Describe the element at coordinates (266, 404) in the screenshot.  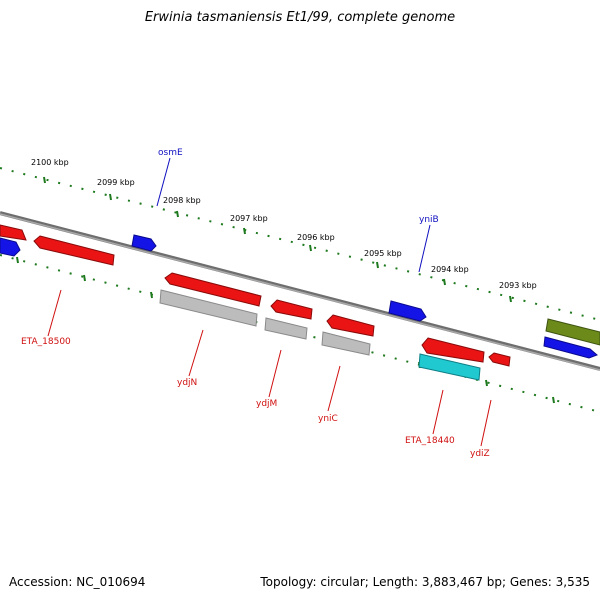
I see `gene-label-ydjM: ydjM` at that location.